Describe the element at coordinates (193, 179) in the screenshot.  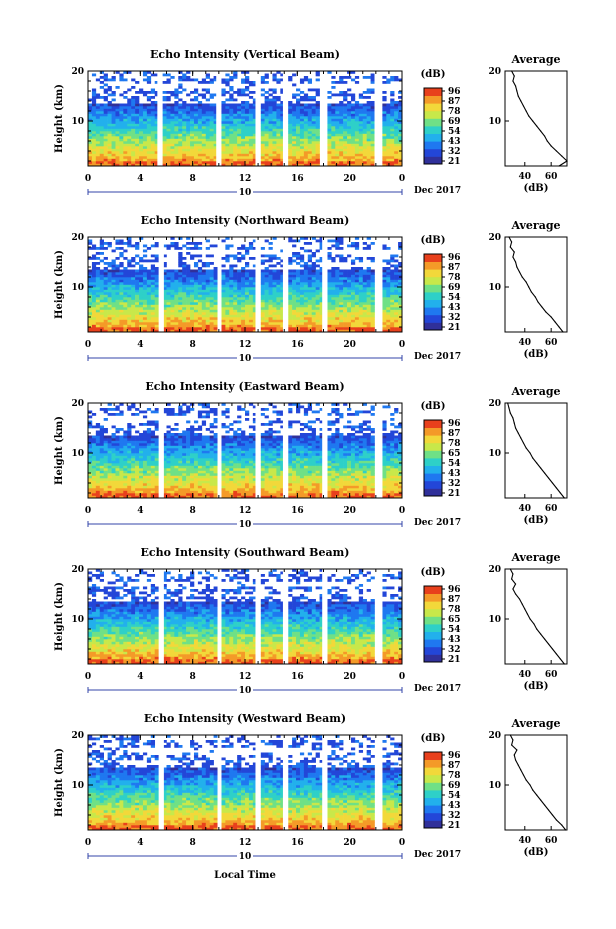
I see `x-tick-label: 8` at that location.